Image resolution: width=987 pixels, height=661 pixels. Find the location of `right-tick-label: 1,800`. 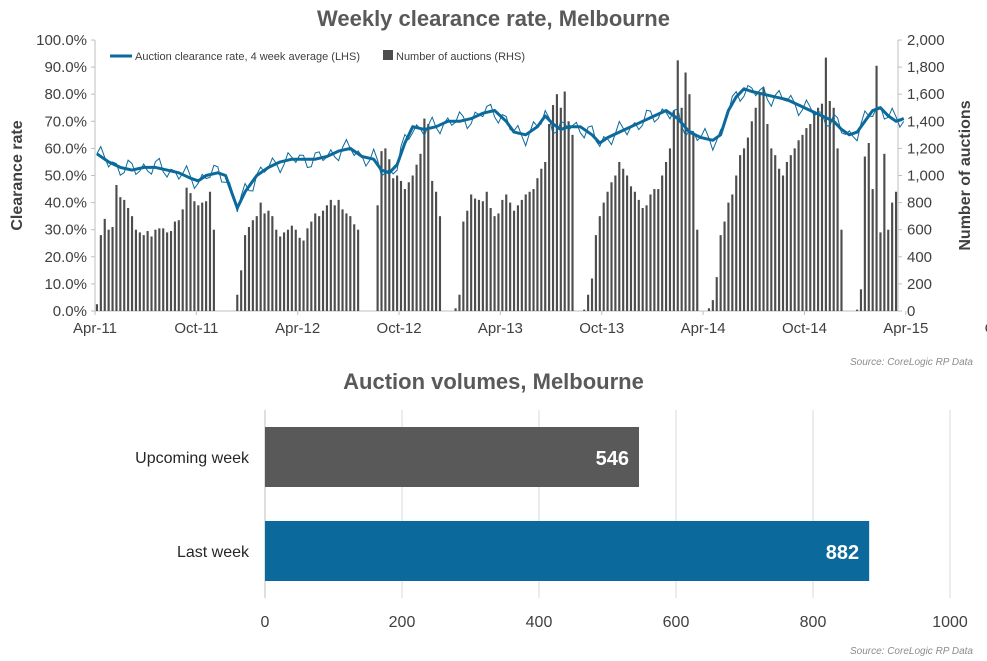

right-tick-label: 1,800 is located at coordinates (926, 67).